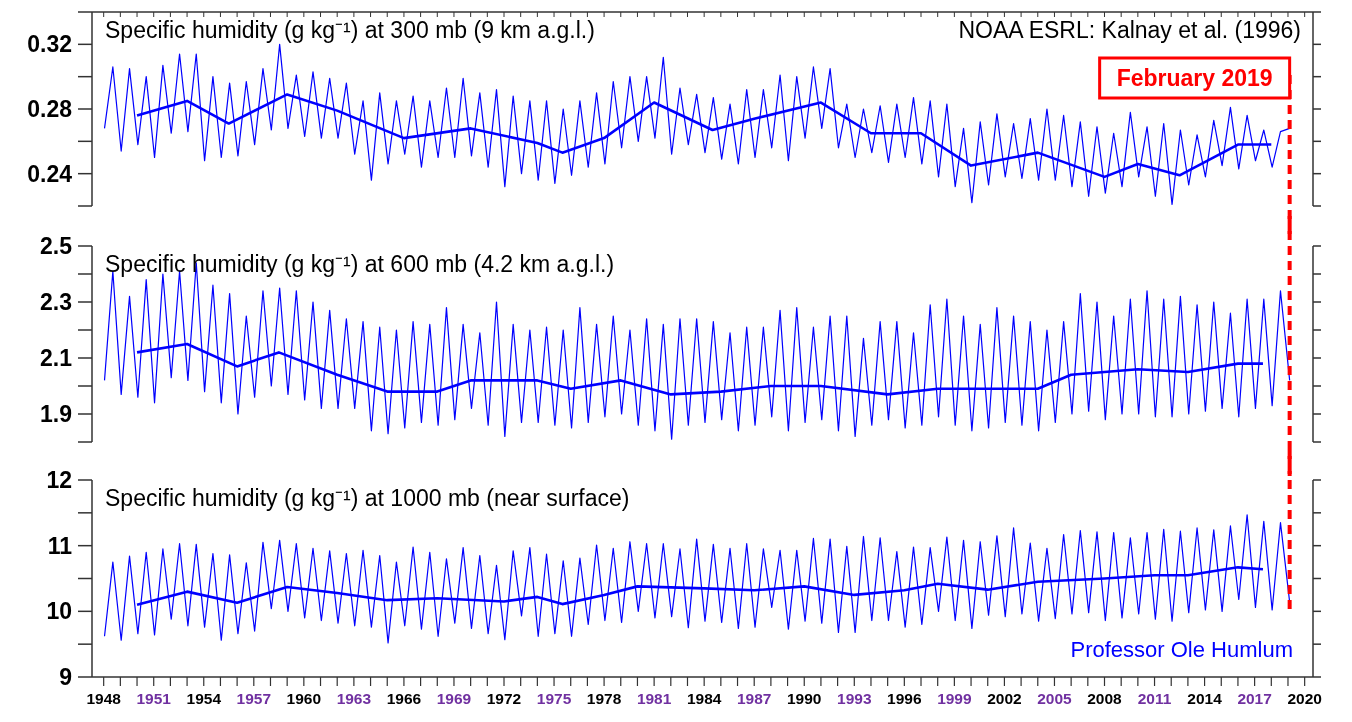 The image size is (1352, 722). Describe the element at coordinates (50, 109) in the screenshot. I see `y-tick-label: 0.28` at that location.